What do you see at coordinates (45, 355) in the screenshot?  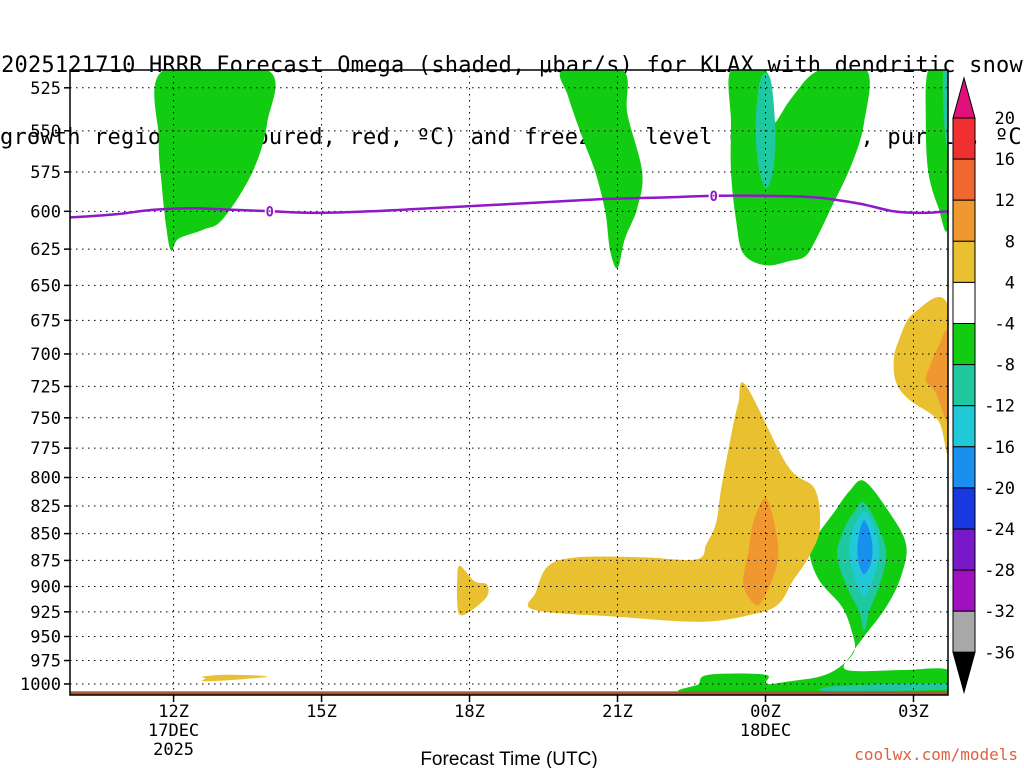 I see `y-tick-label-700: 700` at bounding box center [45, 355].